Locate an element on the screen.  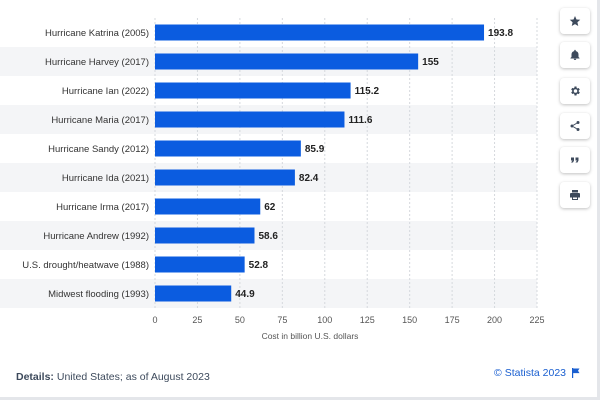
settings-button is located at coordinates (575, 91).